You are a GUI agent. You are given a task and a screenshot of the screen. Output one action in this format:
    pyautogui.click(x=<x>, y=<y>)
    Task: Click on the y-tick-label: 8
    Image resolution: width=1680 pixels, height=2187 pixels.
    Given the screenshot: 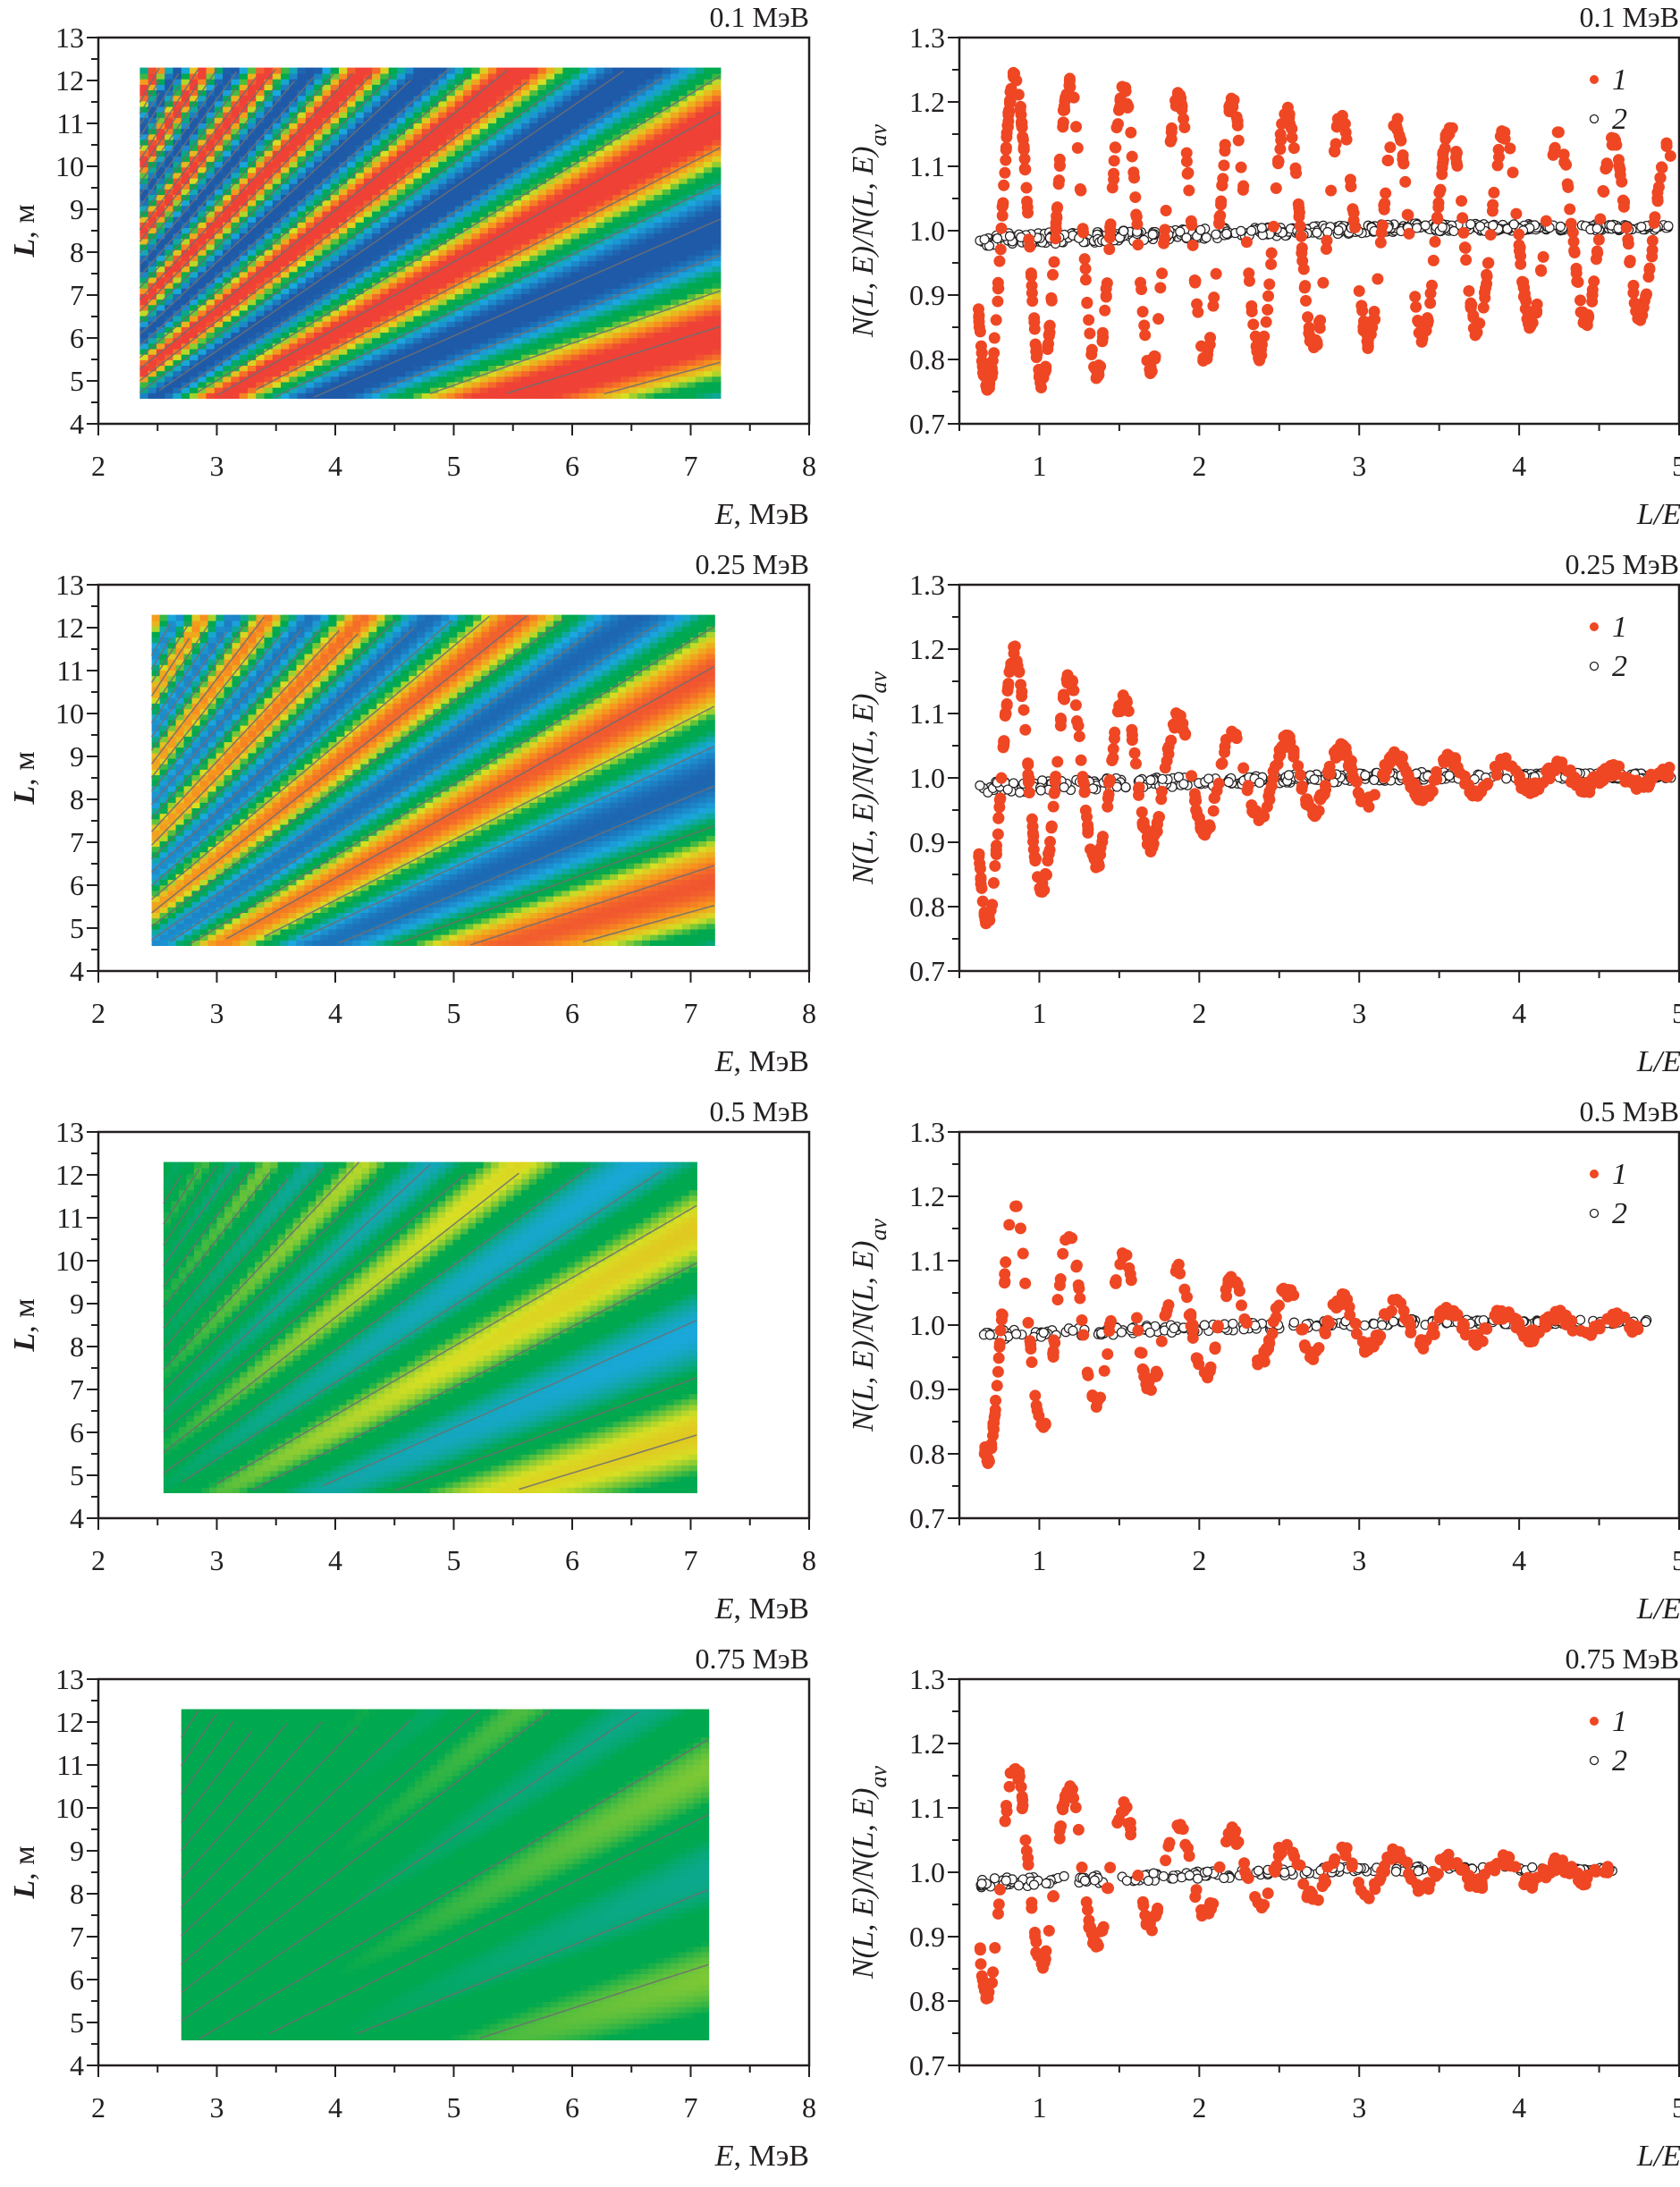 What is the action you would take?
    pyautogui.click(x=77, y=252)
    